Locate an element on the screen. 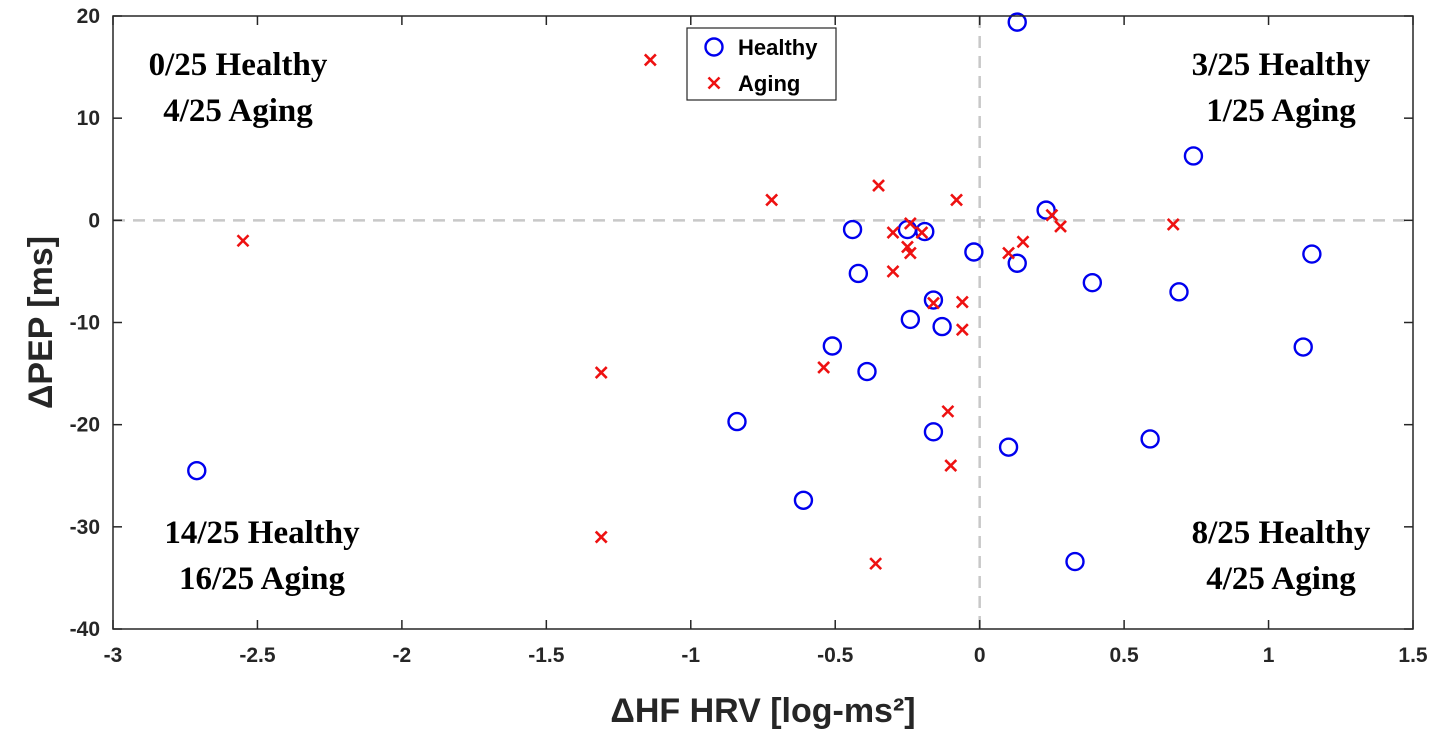 The width and height of the screenshot is (1450, 730). x-tick-label: -1.5 is located at coordinates (546, 655).